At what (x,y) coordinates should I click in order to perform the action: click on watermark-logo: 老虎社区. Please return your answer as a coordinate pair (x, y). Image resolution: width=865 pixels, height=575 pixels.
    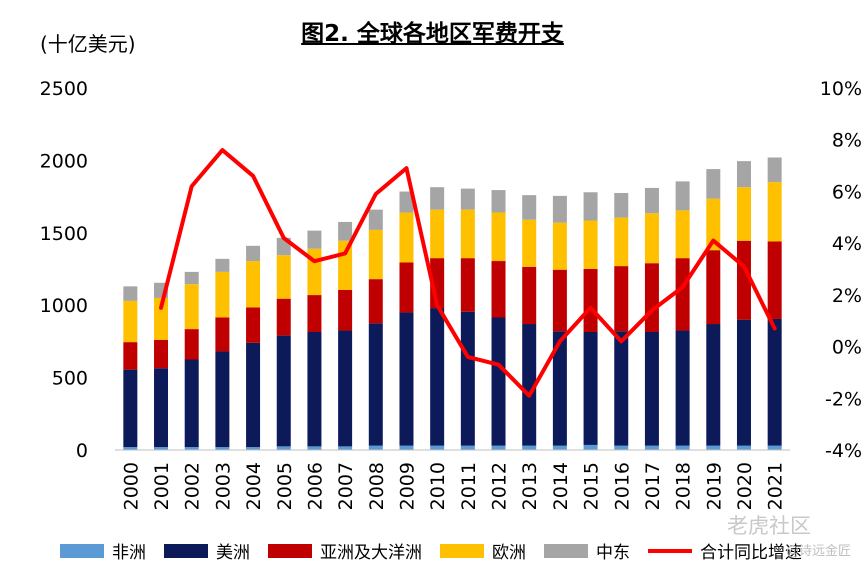
    Looking at the image, I should click on (769, 526).